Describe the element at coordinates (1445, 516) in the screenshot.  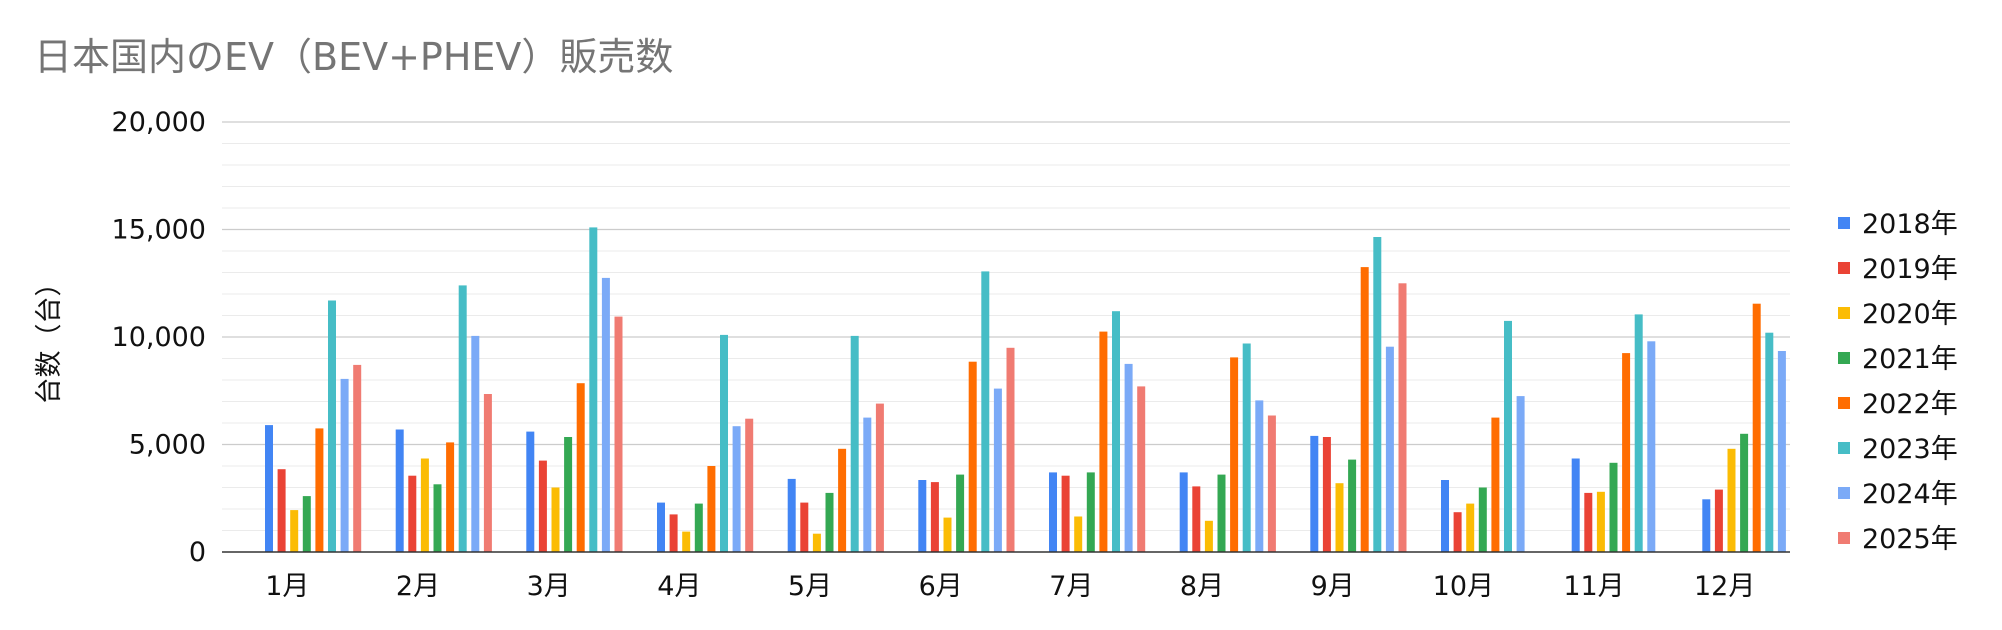
I see `bar-2018年-10月` at that location.